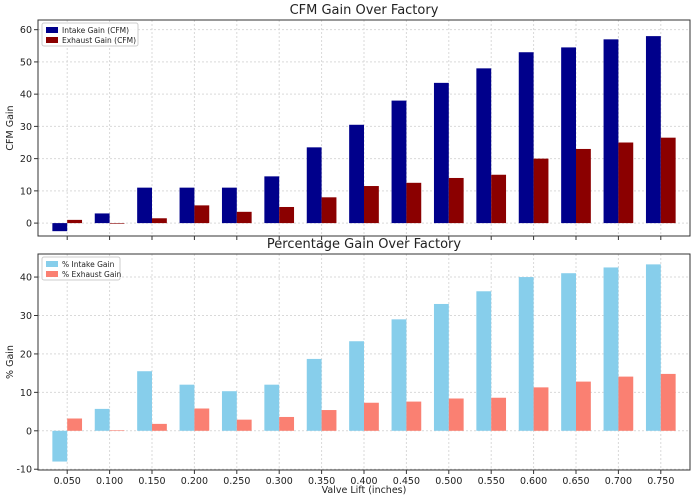 The image size is (695, 499). Describe the element at coordinates (102, 218) in the screenshot. I see `bar-intake-gain-cfm-0.100` at that location.